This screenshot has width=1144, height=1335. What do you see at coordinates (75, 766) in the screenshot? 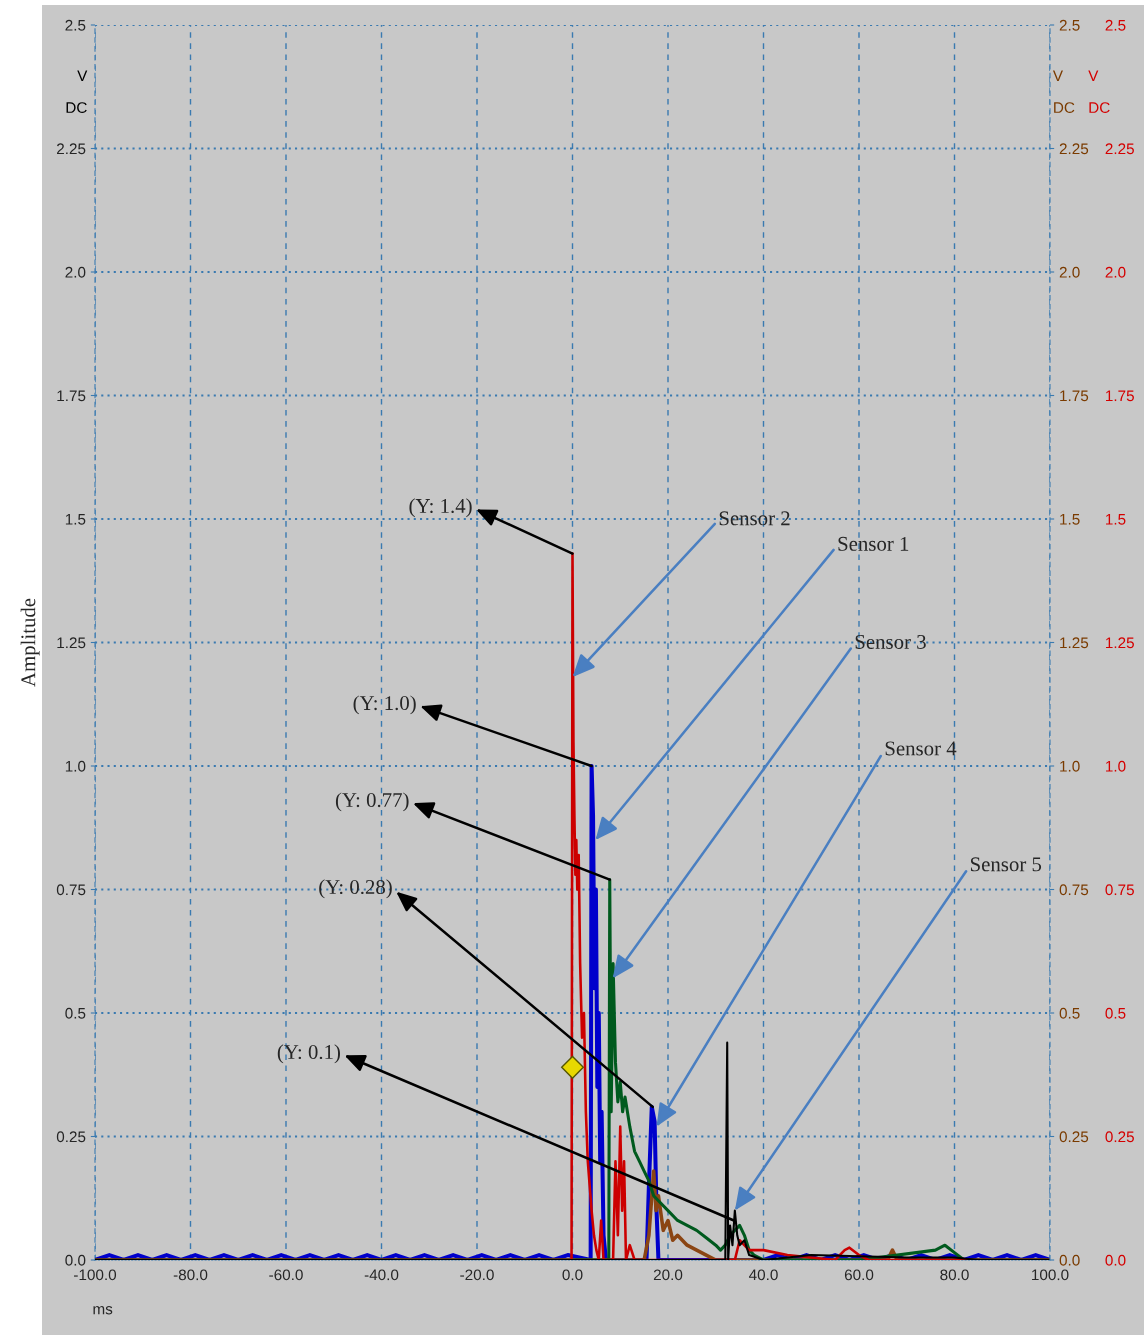
I see `y-tick-label: 1.0` at bounding box center [75, 766].